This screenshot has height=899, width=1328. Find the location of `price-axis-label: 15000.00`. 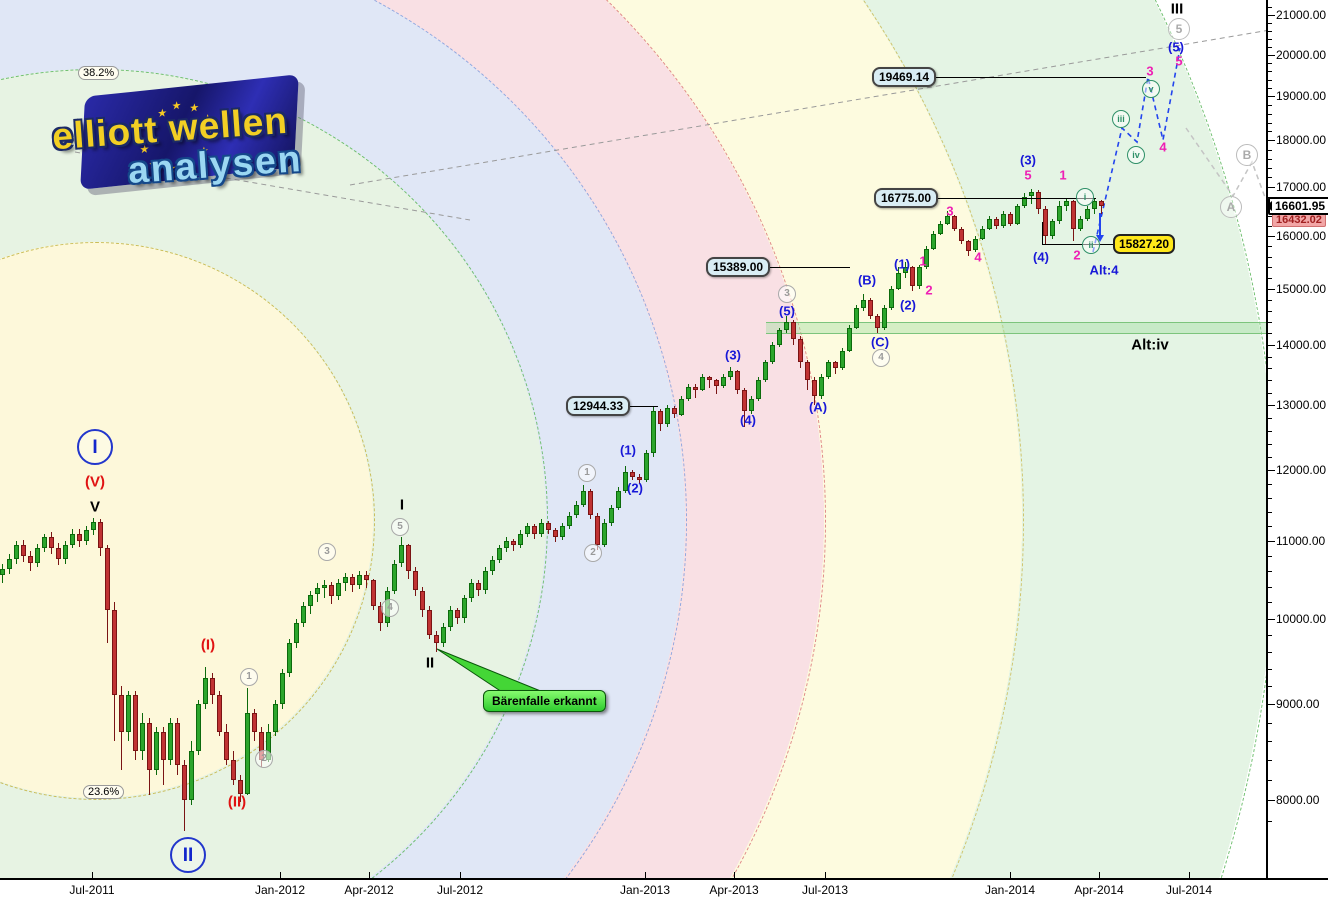

price-axis-label: 15000.00 is located at coordinates (1301, 288).